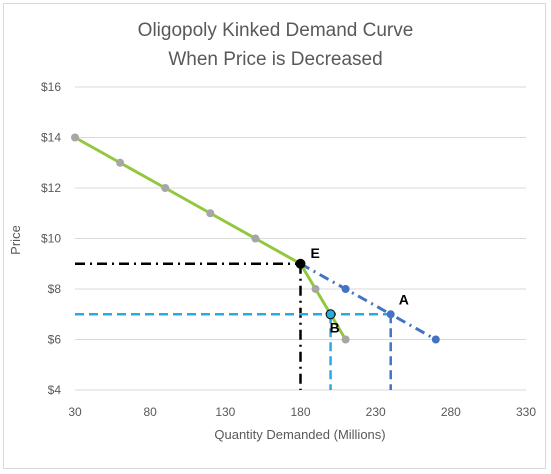 This screenshot has width=551, height=474. I want to click on y-axis-title: Price, so click(15, 240).